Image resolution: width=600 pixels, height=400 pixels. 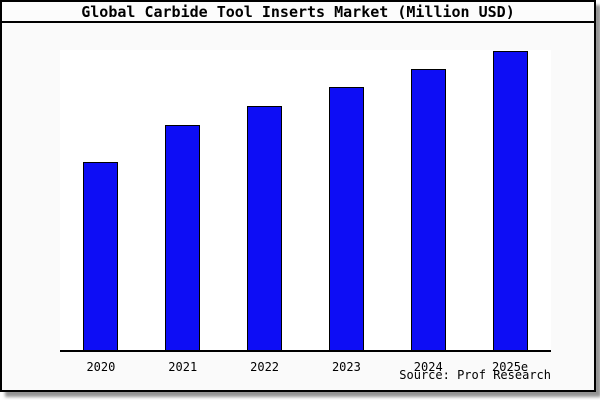 I want to click on bar-2025e, so click(x=510, y=200).